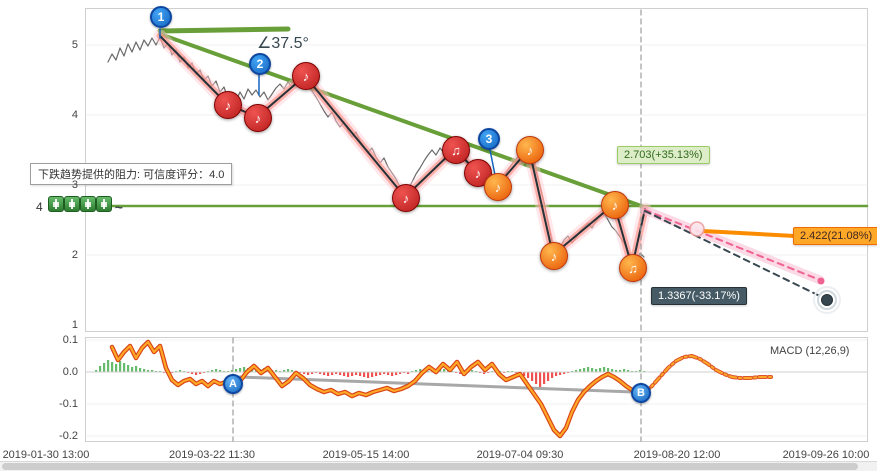 Image resolution: width=877 pixels, height=471 pixels. I want to click on trend-angle-label: ∠37.5°, so click(283, 43).